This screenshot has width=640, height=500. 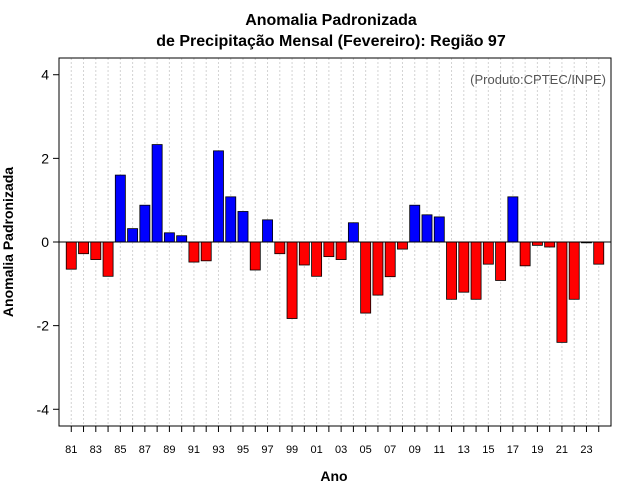 I want to click on x-tick-label: 17, so click(x=513, y=450).